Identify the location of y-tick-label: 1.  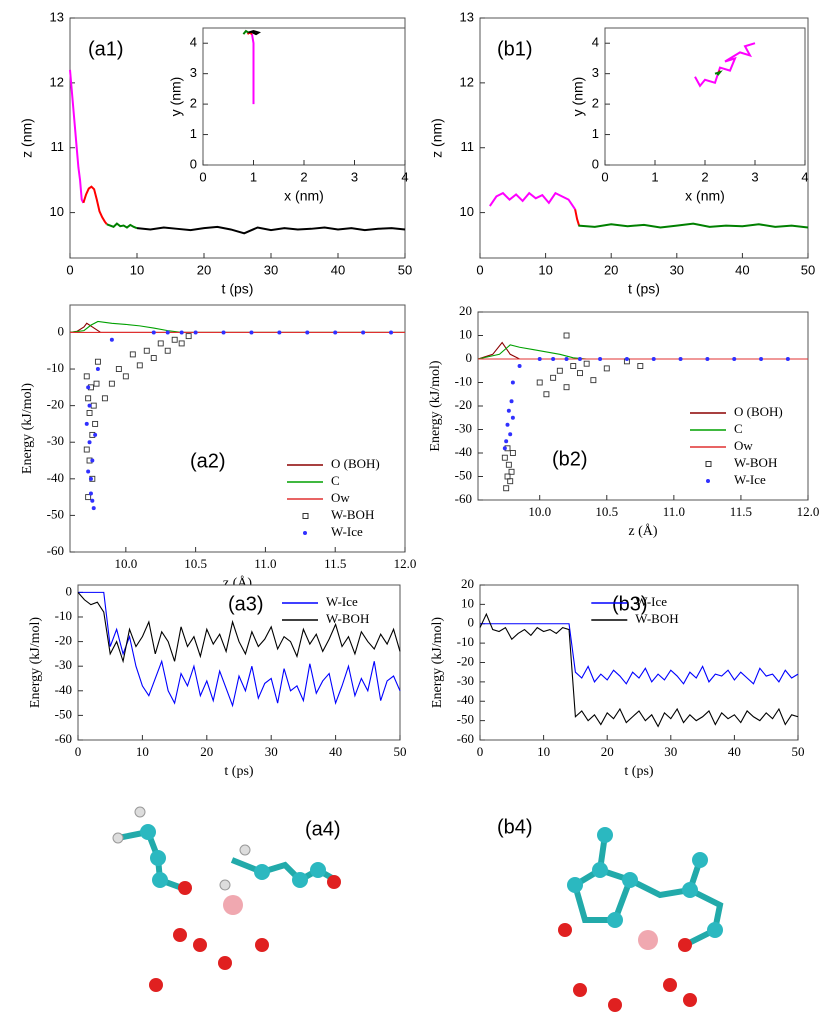
(193, 133).